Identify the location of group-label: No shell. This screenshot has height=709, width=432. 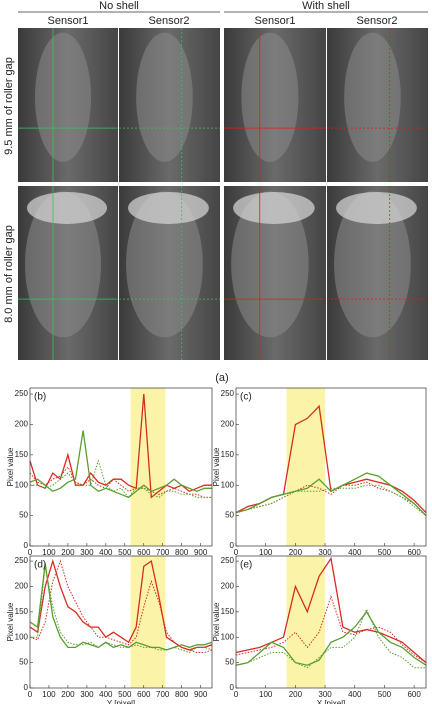
(119, 6).